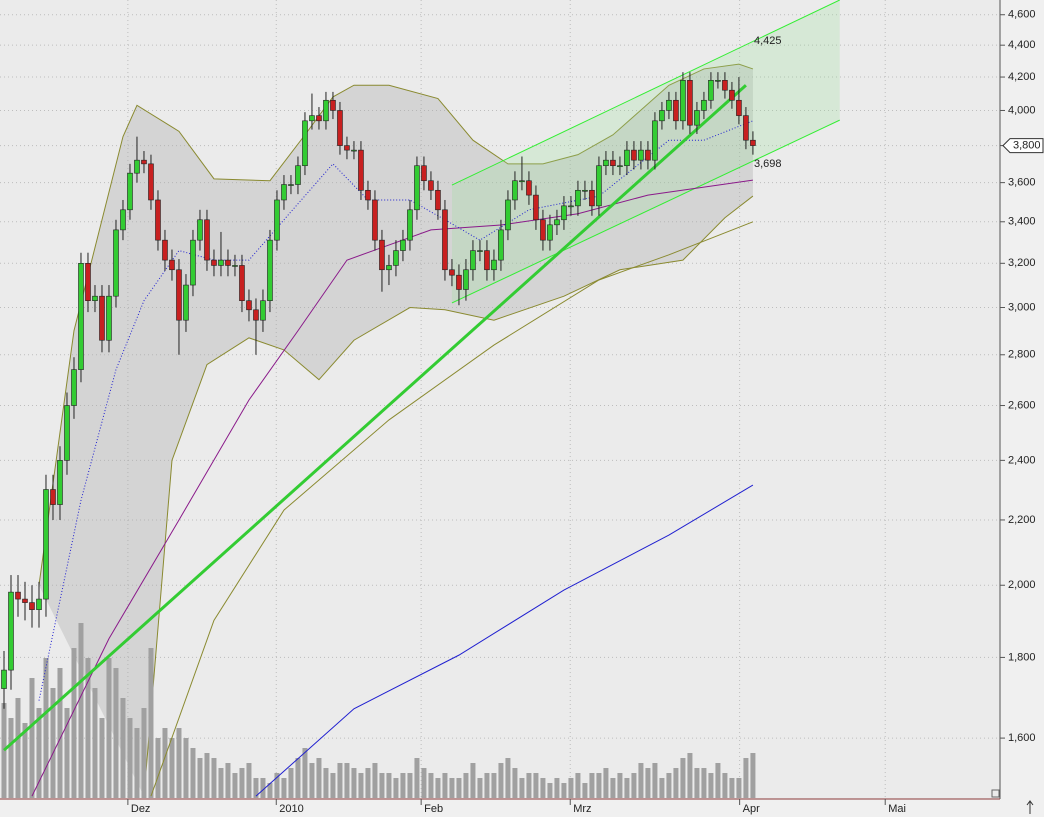 The height and width of the screenshot is (817, 1044). I want to click on scroll-icon, so click(1030, 807).